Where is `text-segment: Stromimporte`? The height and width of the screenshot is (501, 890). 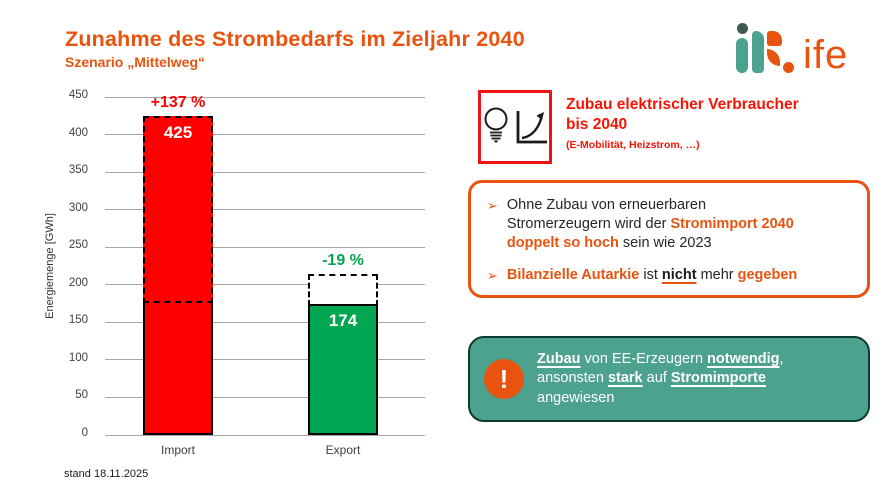 text-segment: Stromimporte is located at coordinates (718, 378).